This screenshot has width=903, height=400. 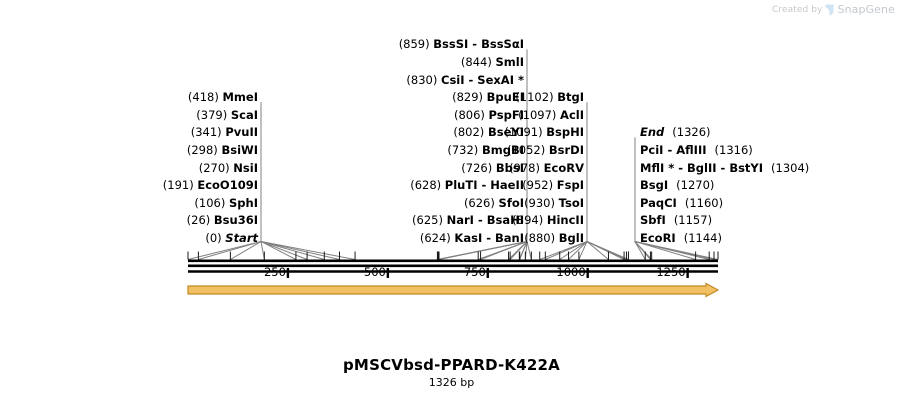 What do you see at coordinates (239, 150) in the screenshot?
I see `enzyme-name: BsiWI` at bounding box center [239, 150].